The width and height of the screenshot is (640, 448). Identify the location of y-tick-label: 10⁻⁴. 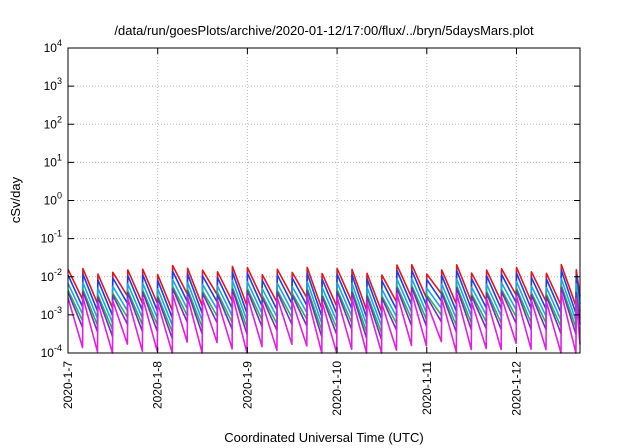
(51, 351).